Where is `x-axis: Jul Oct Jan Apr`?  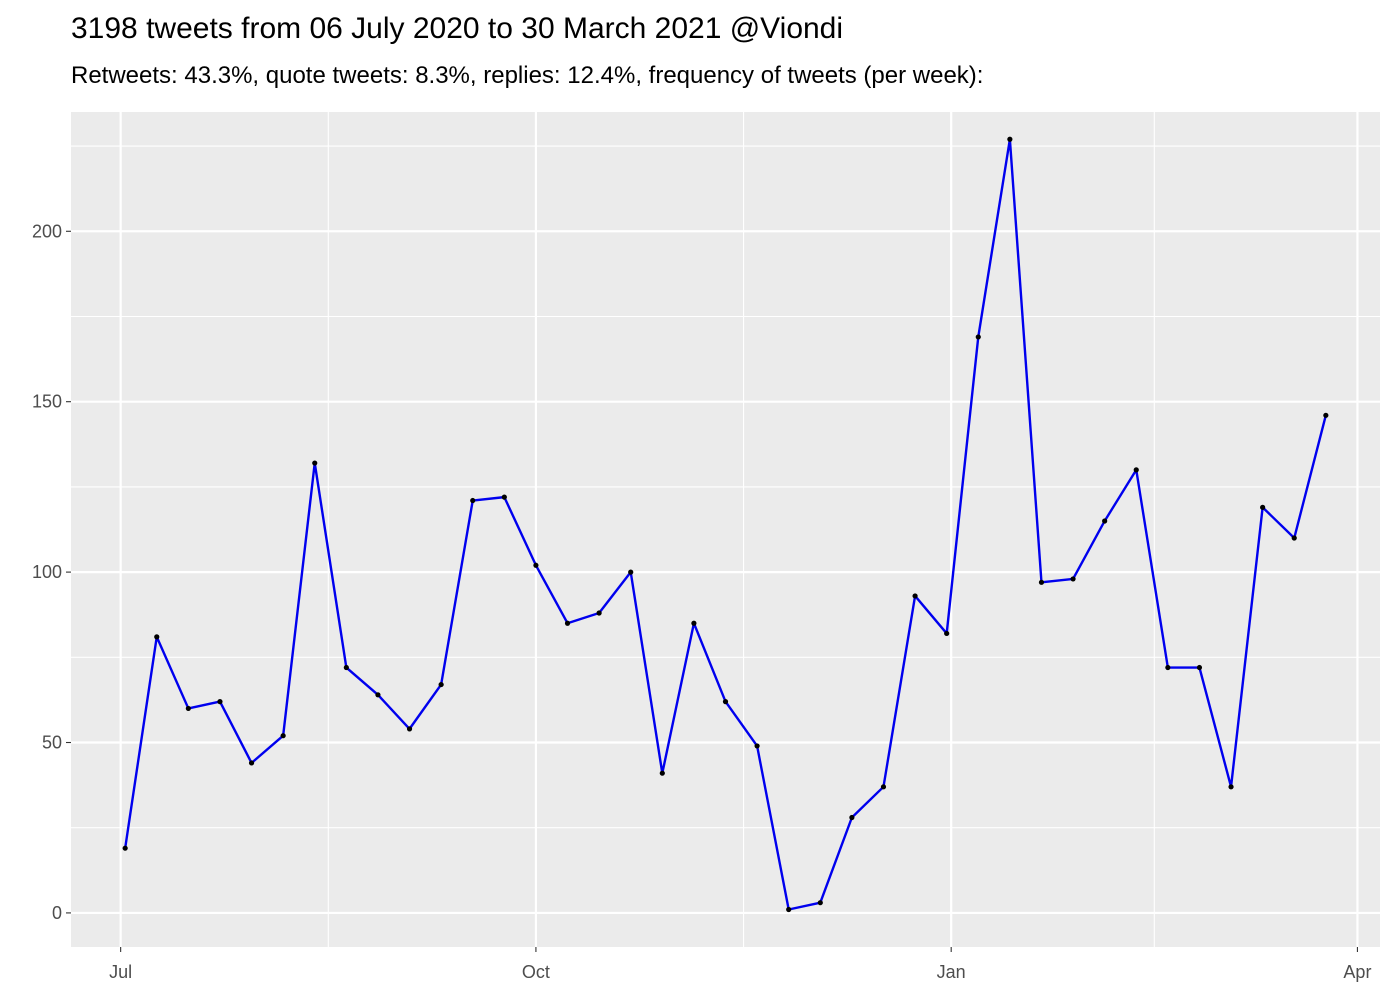
x-axis: Jul Oct Jan Apr is located at coordinates (740, 964).